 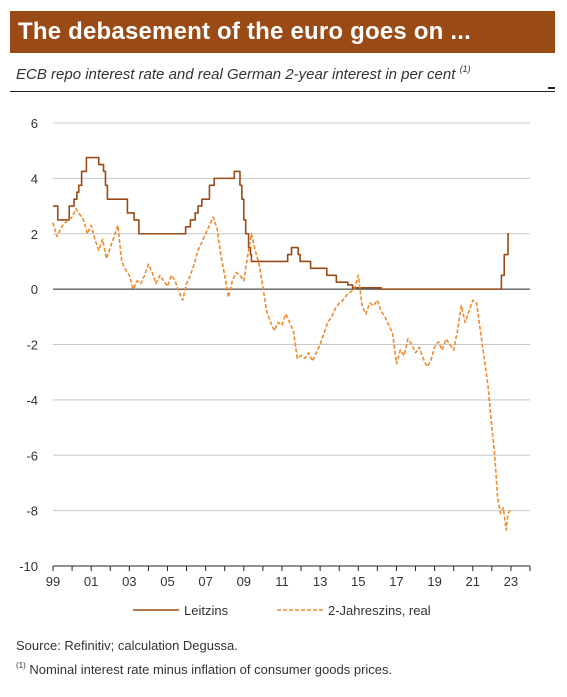 What do you see at coordinates (434, 581) in the screenshot?
I see `x-tick-label: 19` at bounding box center [434, 581].